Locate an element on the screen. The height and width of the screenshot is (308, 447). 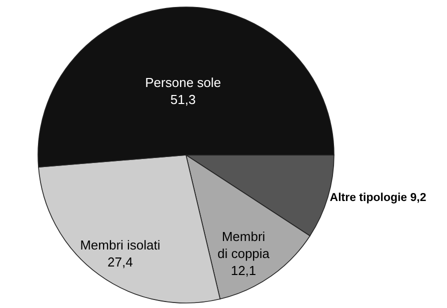
slice-label: Altre tipologie 9,2 is located at coordinates (378, 198).